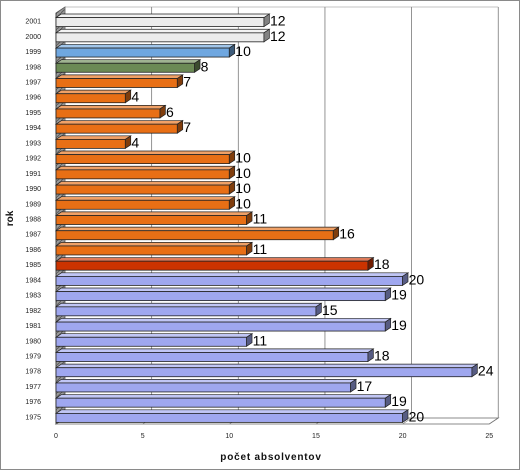  I want to click on bar-1979, so click(214, 355).